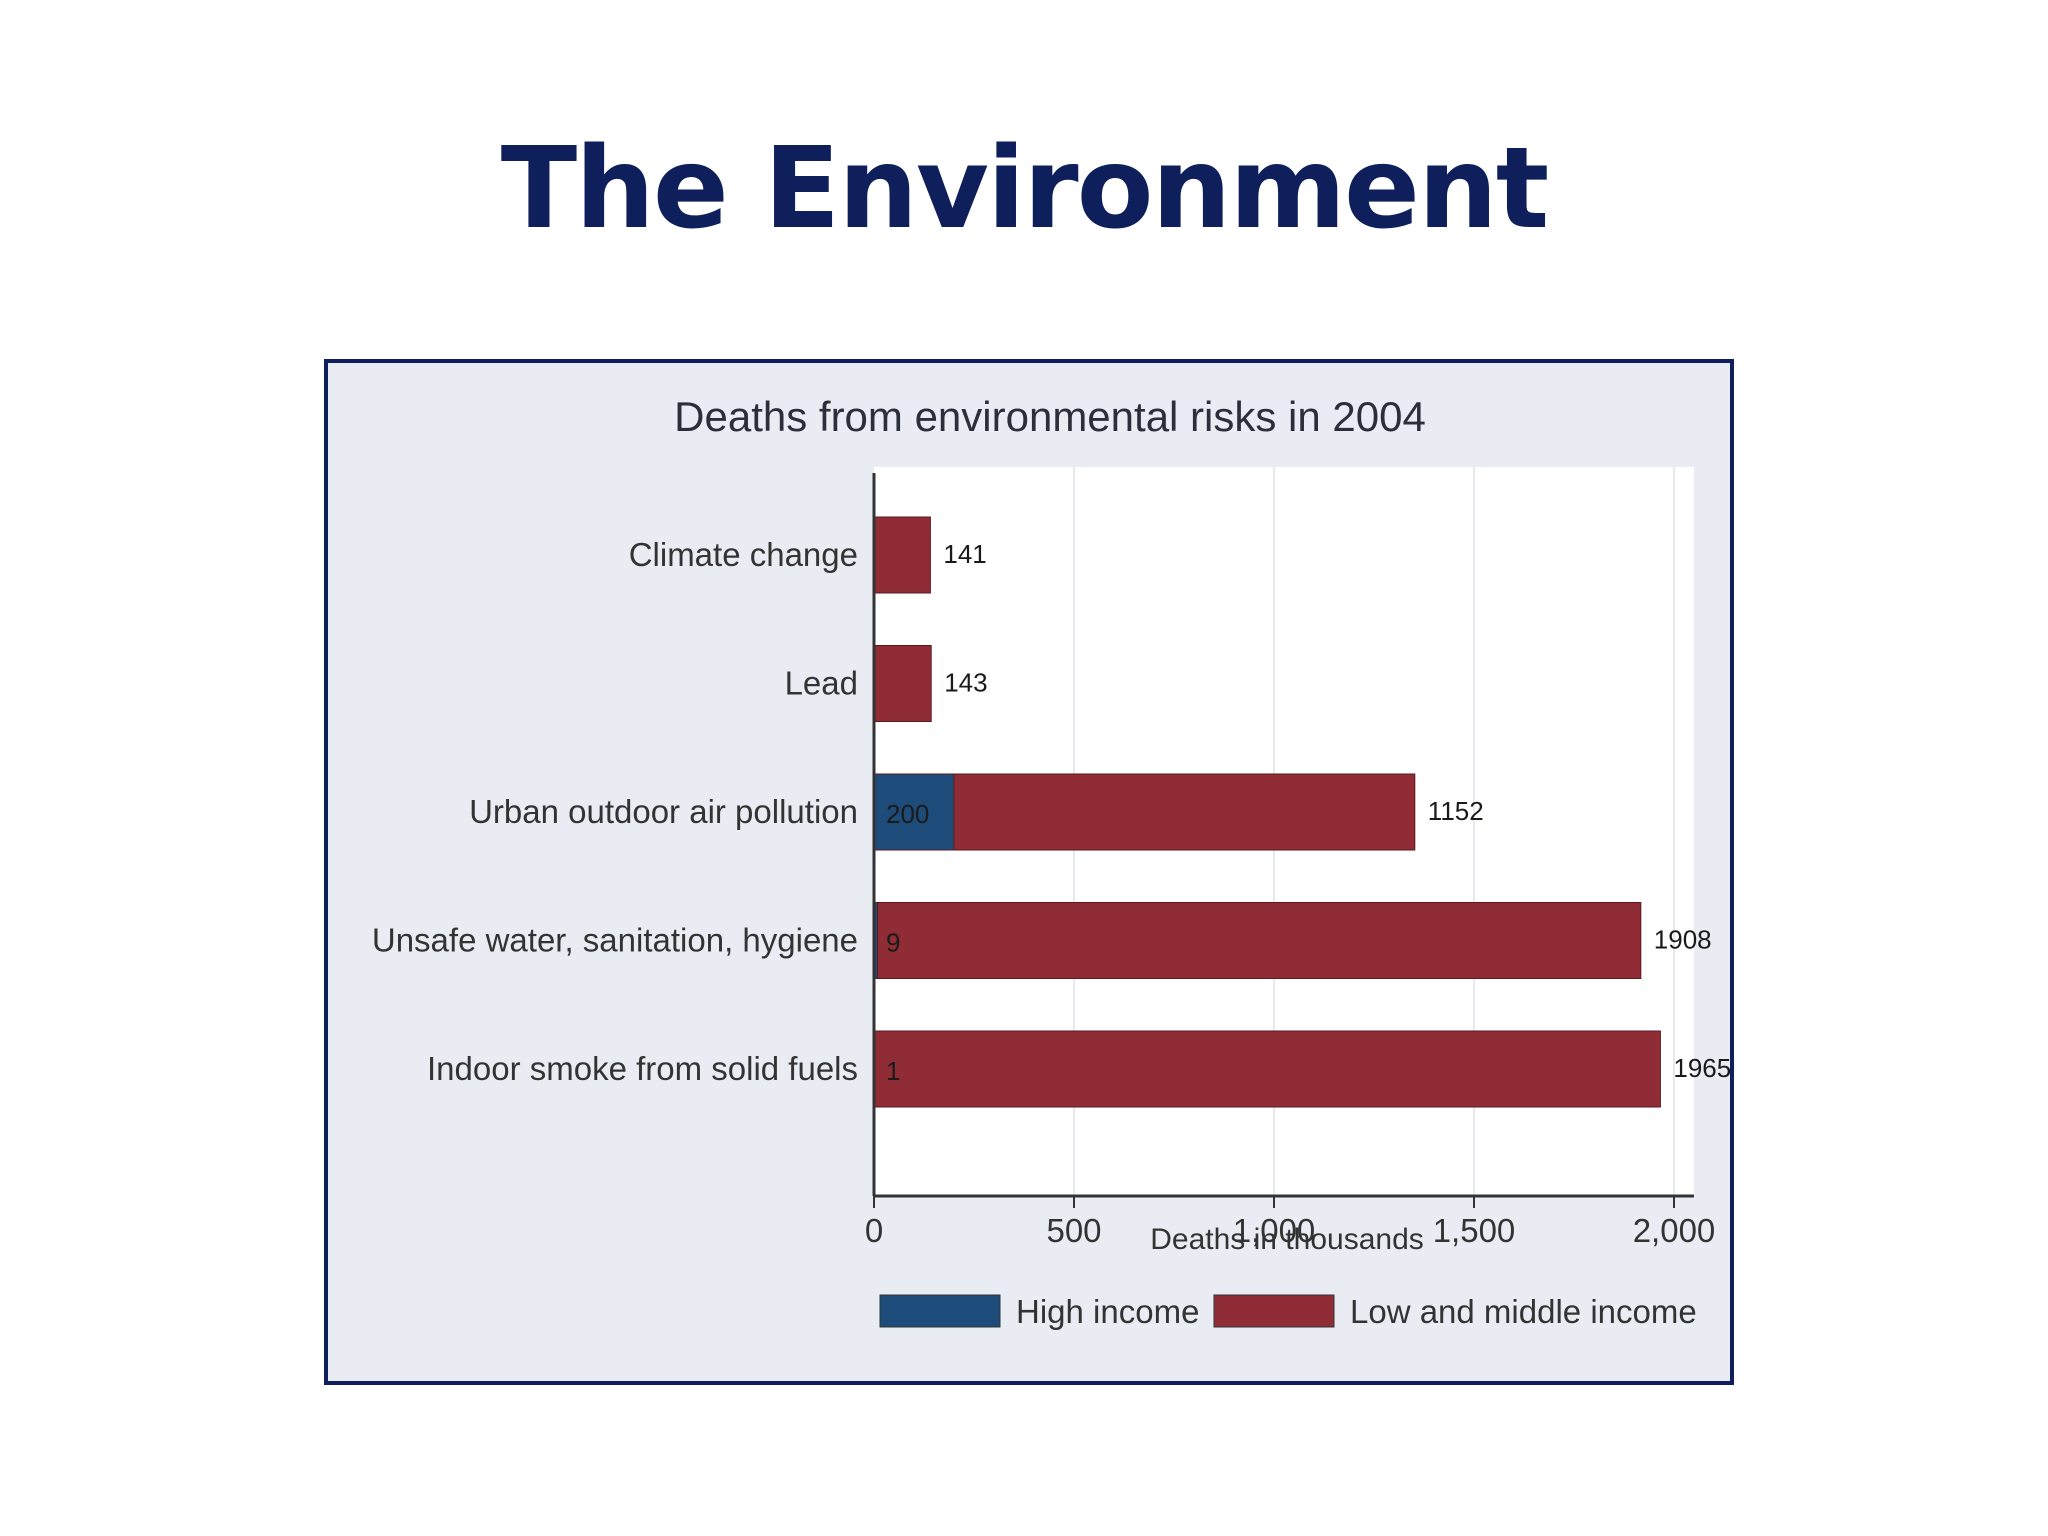  What do you see at coordinates (1274, 1311) in the screenshot?
I see `legend-swatch-low-middle-income` at bounding box center [1274, 1311].